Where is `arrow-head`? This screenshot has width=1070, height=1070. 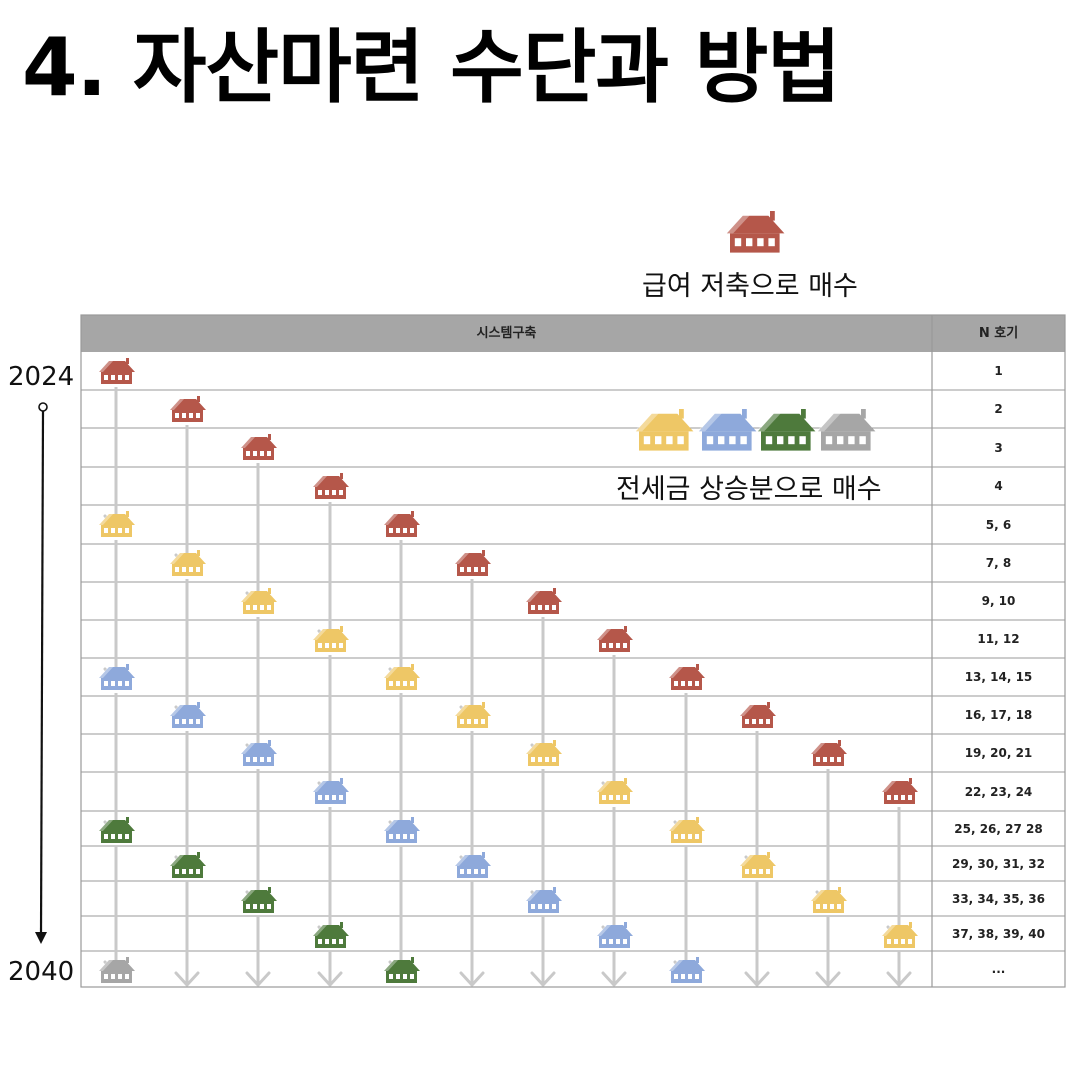 arrow-head is located at coordinates (757, 979).